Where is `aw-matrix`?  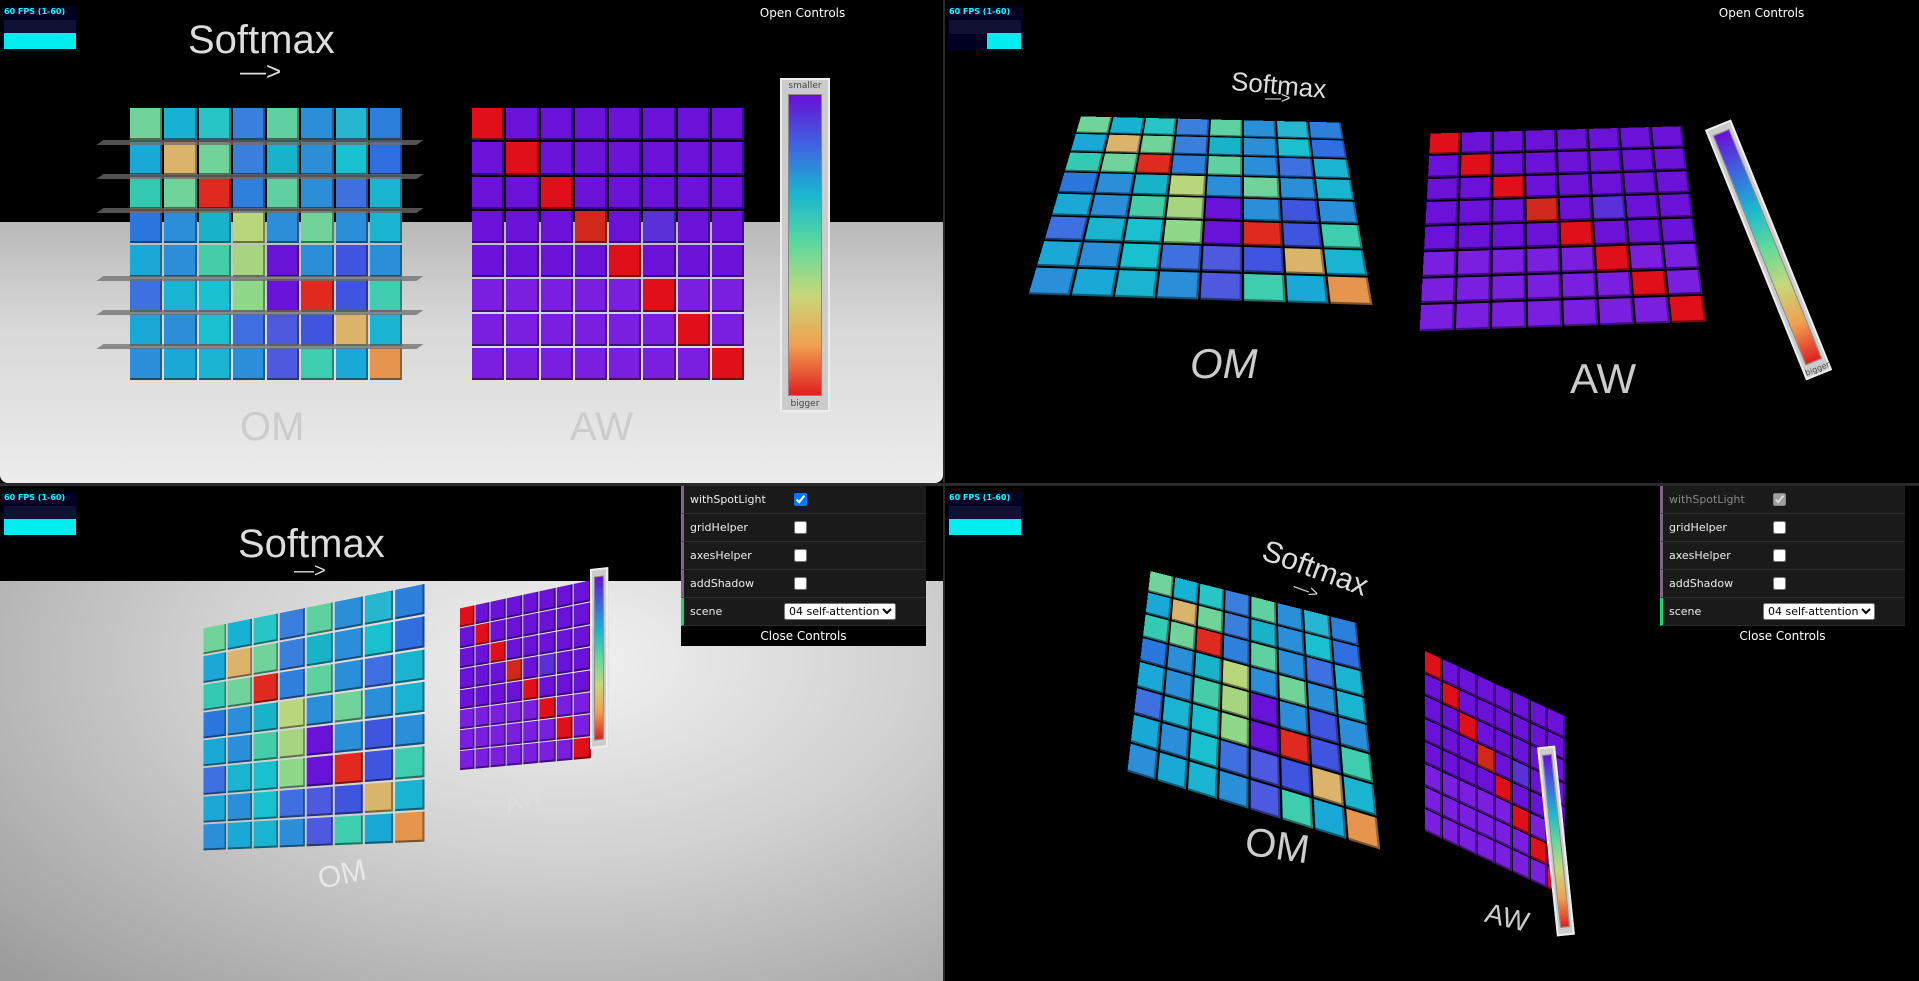
aw-matrix is located at coordinates (608, 244).